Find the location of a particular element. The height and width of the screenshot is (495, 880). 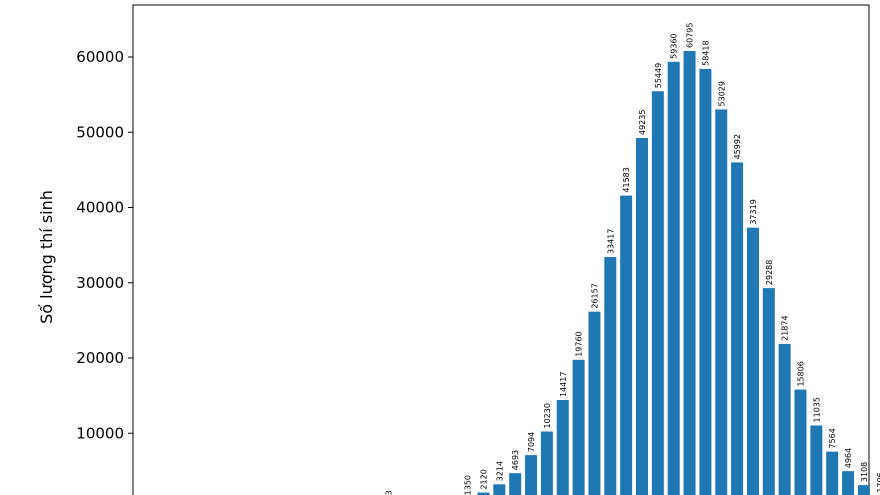

y-tick-label: 20000 is located at coordinates (100, 358).